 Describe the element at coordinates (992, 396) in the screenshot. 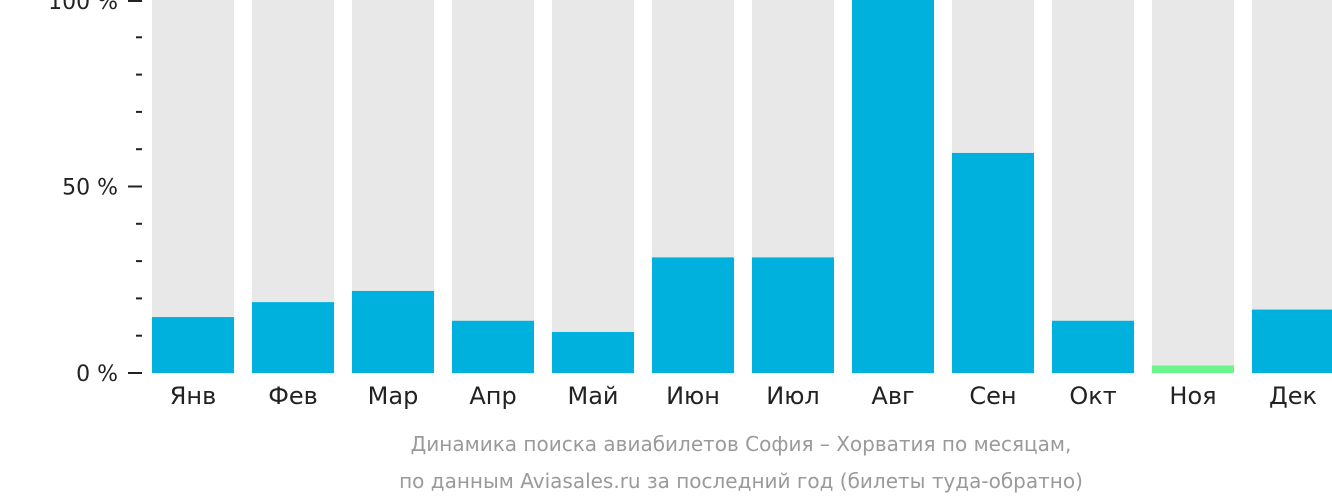

I see `x-tick-label-9: Сен` at that location.